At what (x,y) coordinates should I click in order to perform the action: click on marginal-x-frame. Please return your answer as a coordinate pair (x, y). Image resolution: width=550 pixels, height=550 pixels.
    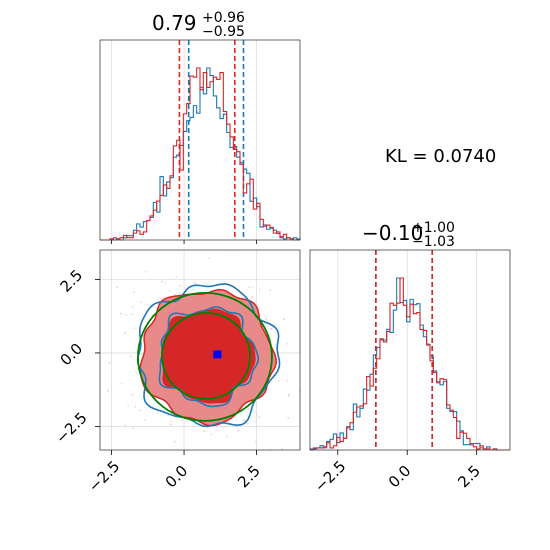
    Looking at the image, I should click on (200, 140).